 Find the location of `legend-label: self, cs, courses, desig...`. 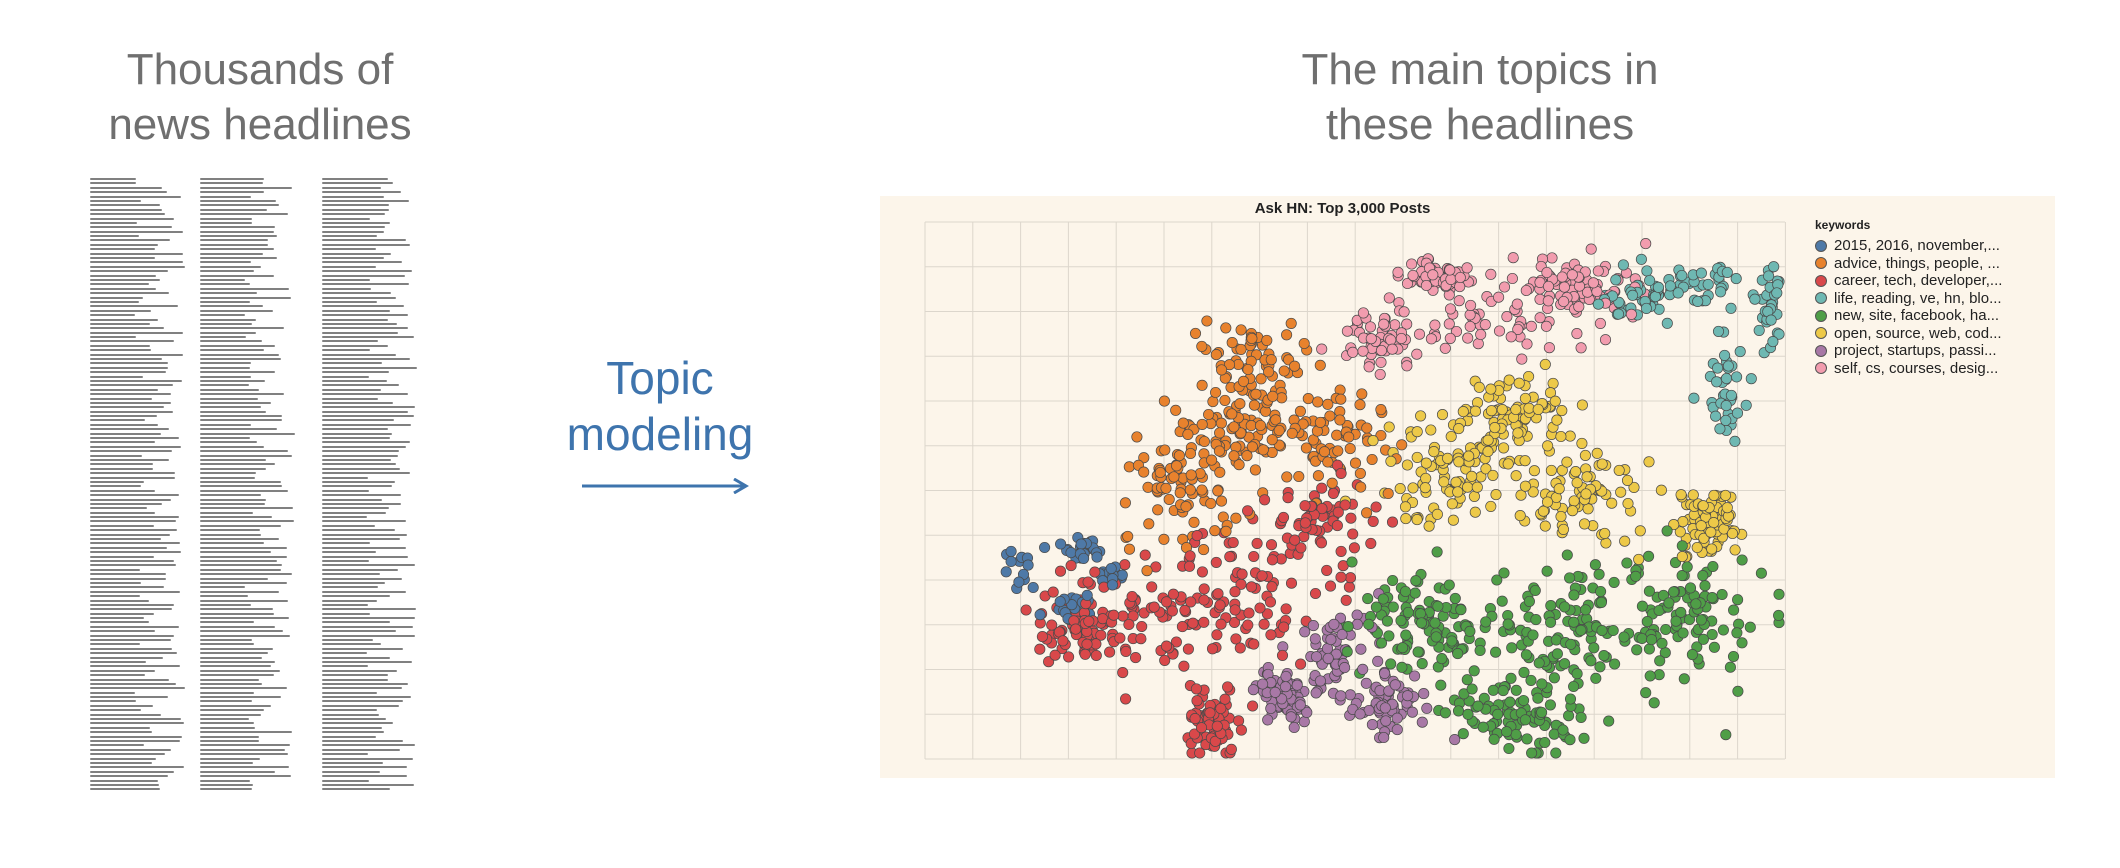

legend-label: self, cs, courses, desig... is located at coordinates (1916, 368).